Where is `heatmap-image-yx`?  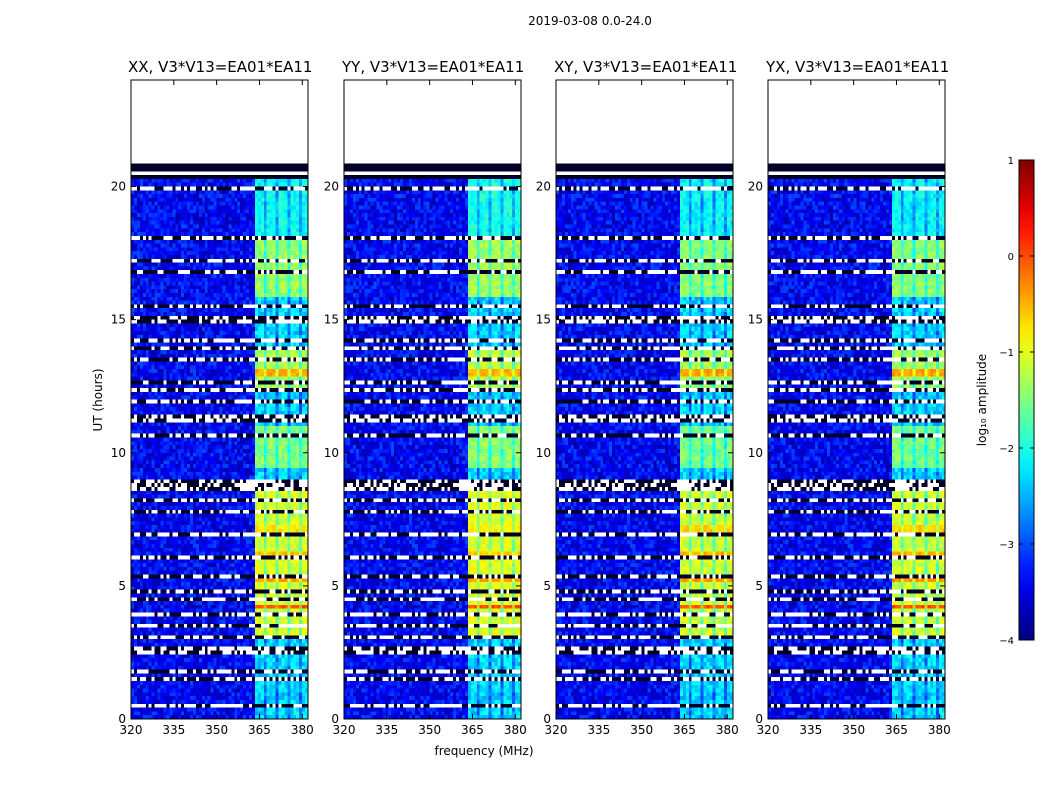
heatmap-image-yx is located at coordinates (856, 399).